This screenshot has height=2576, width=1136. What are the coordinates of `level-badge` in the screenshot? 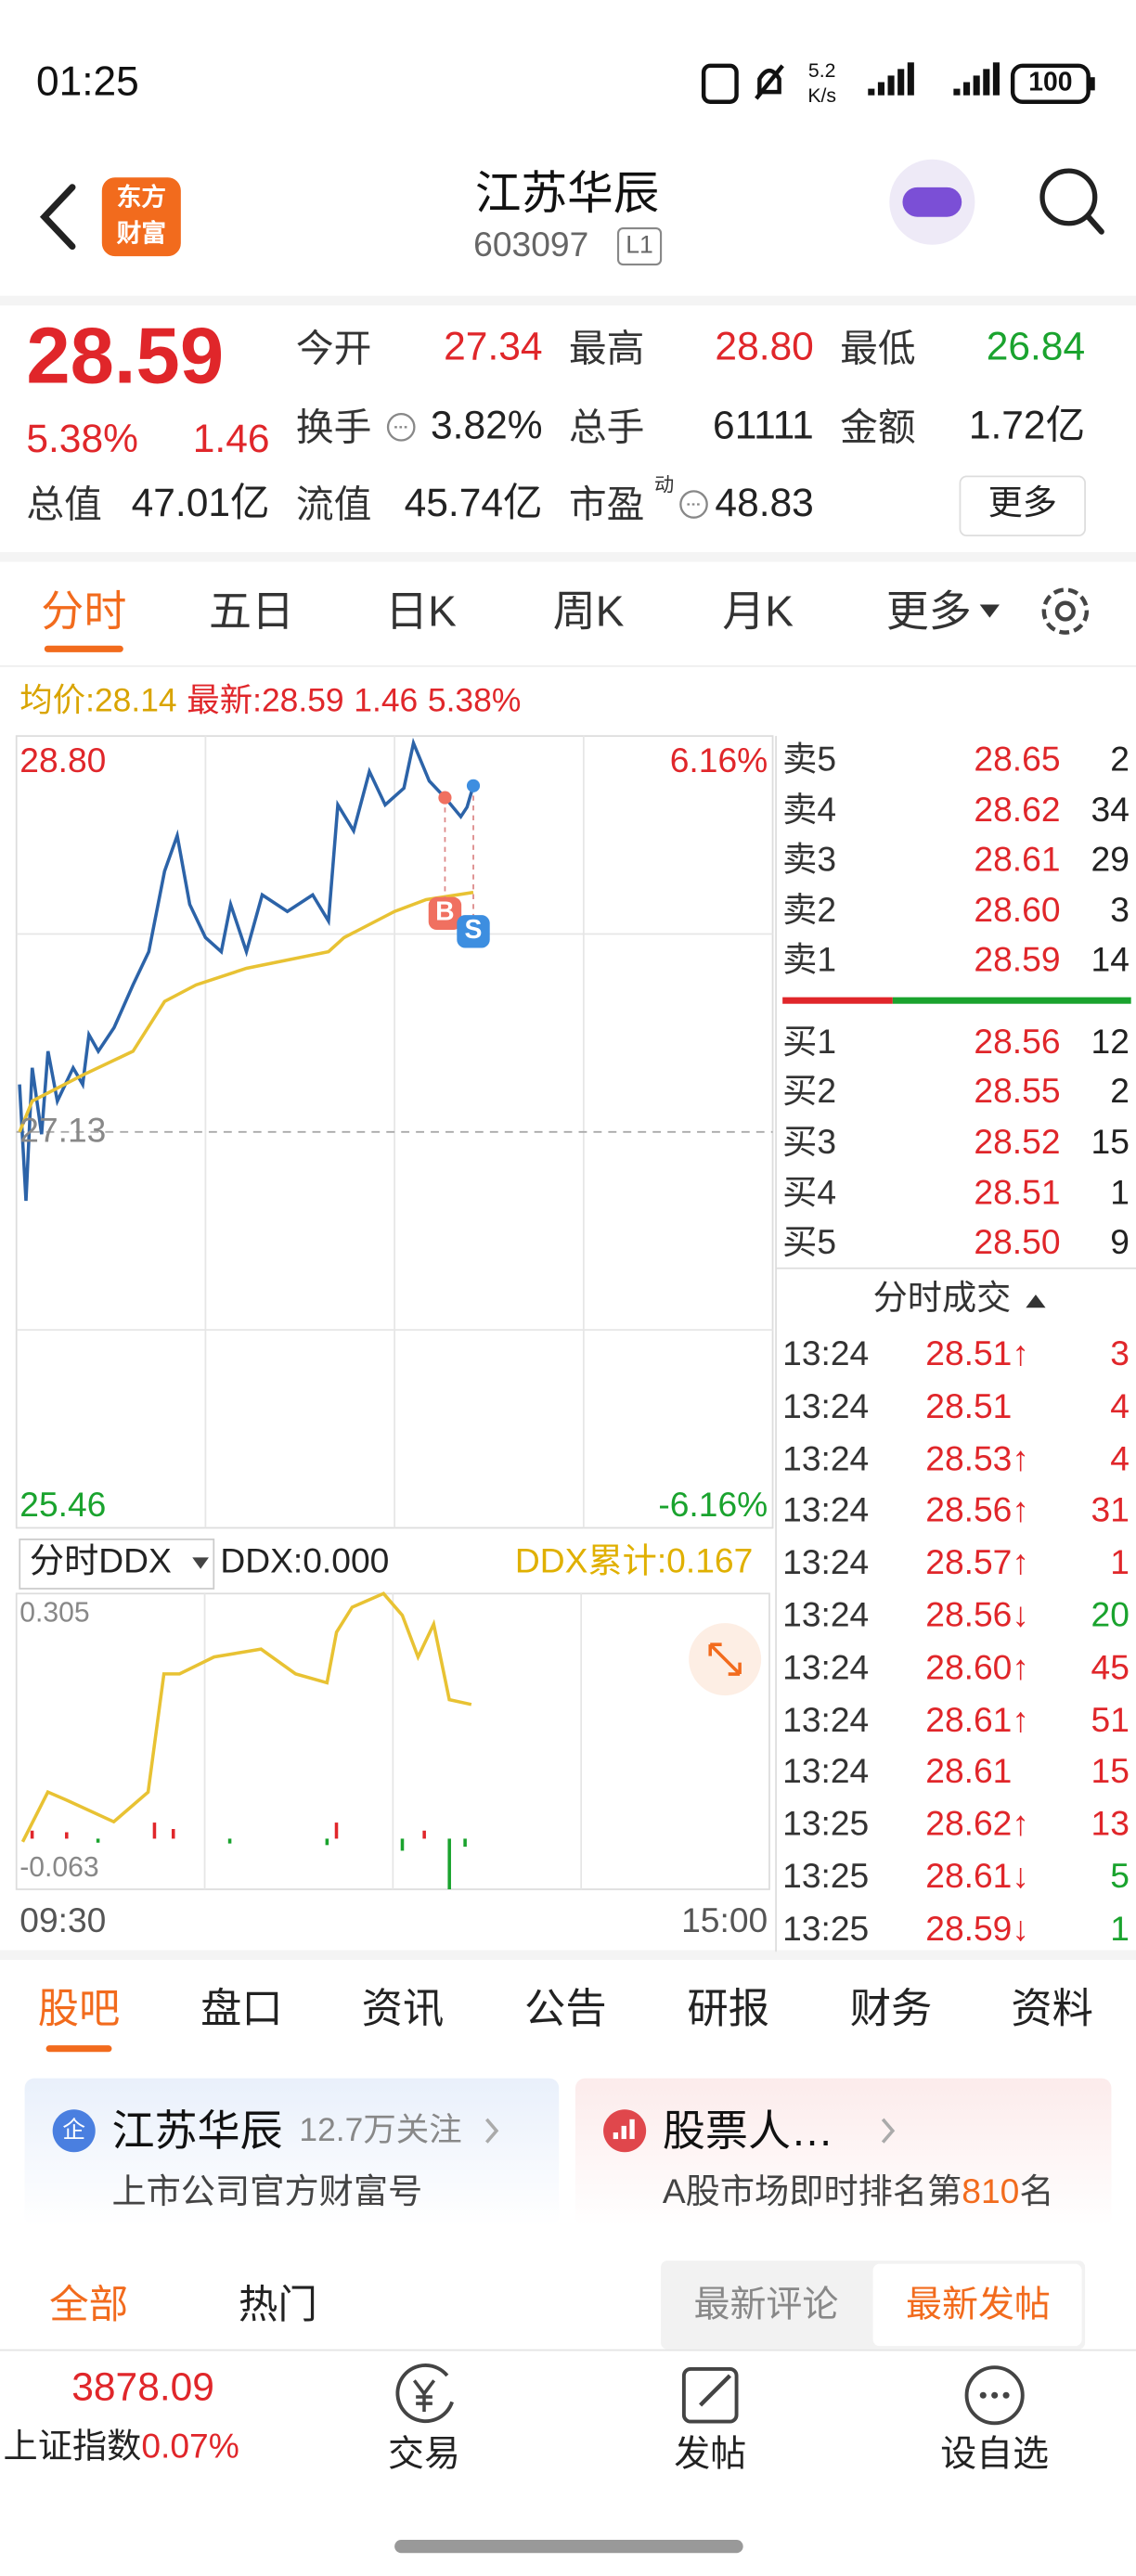 It's located at (639, 246).